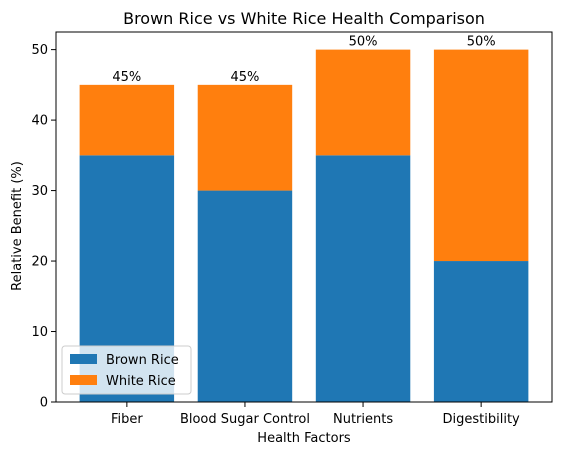 This screenshot has height=455, width=562. Describe the element at coordinates (142, 360) in the screenshot. I see `legend-label: Brown Rice` at that location.